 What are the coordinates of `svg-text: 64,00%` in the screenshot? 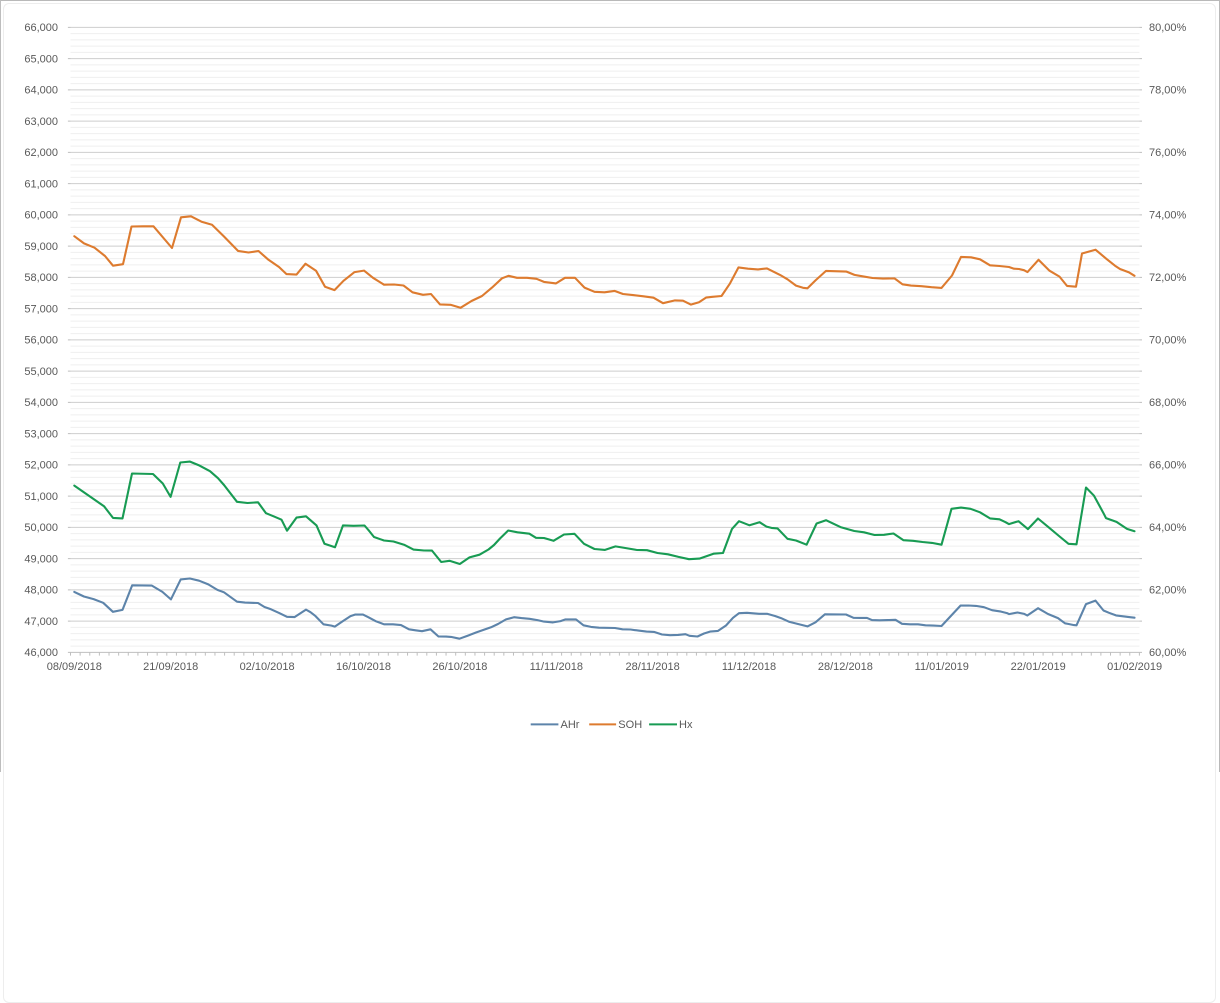 It's located at (1168, 528).